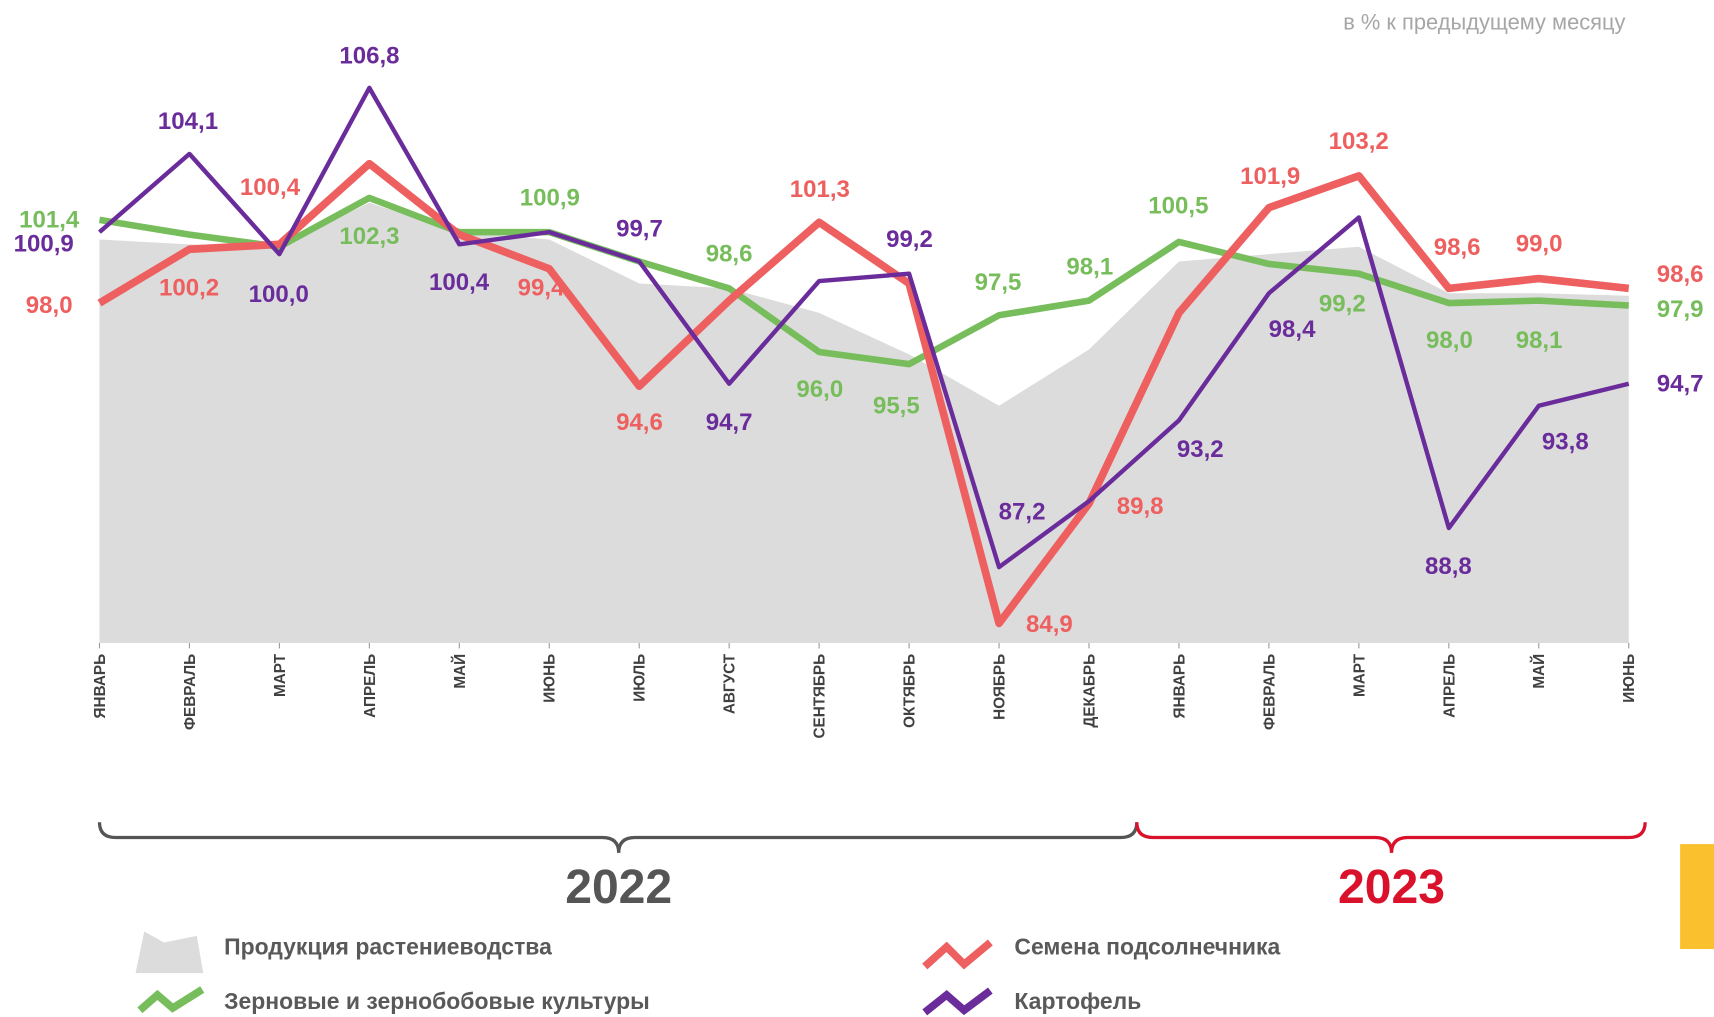 This screenshot has height=1017, width=1714. Describe the element at coordinates (730, 683) in the screenshot. I see `x-tick-label: АВГУСТ` at that location.